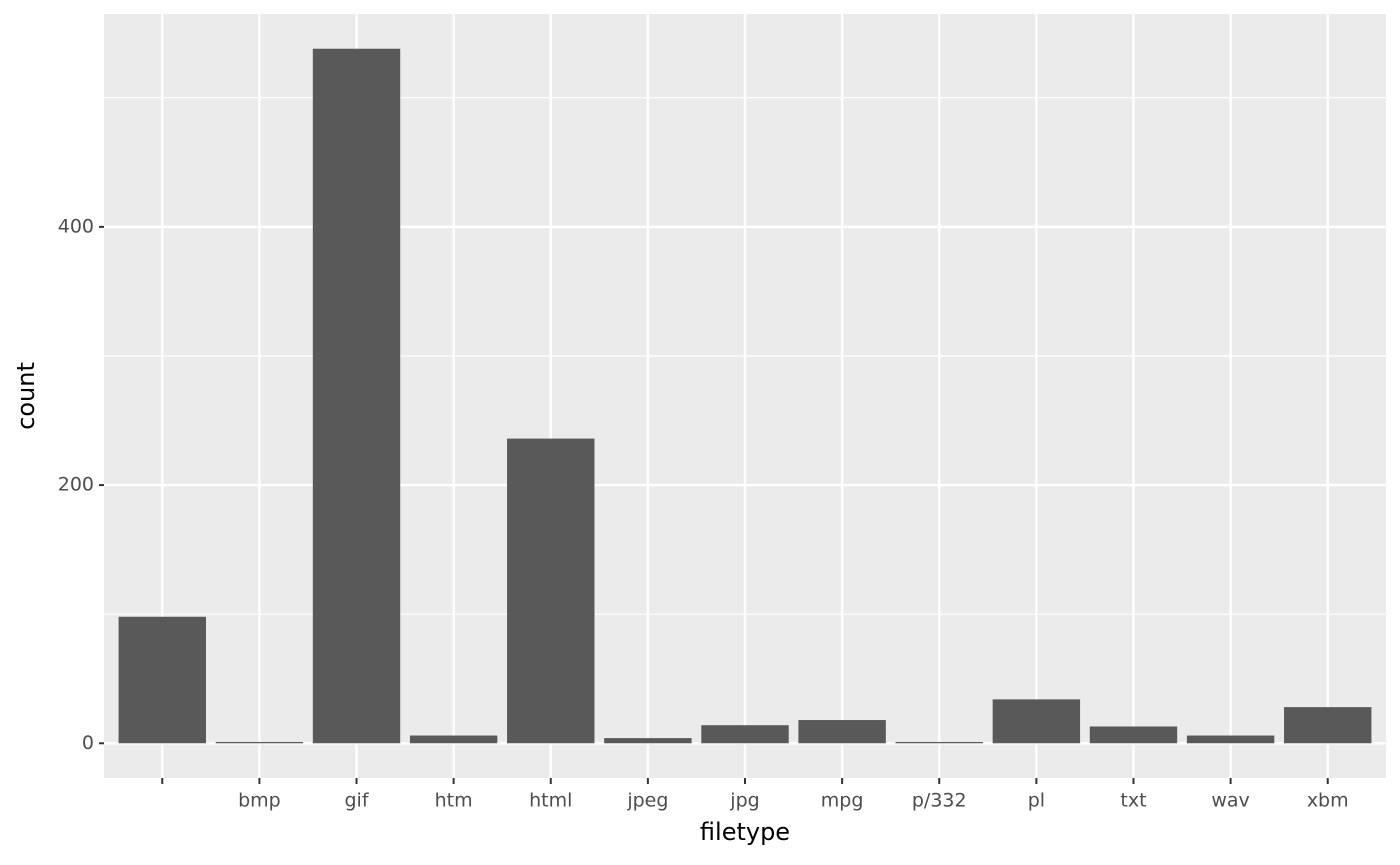 Image resolution: width=1400 pixels, height=865 pixels. Describe the element at coordinates (76, 485) in the screenshot. I see `y-tick-label: 200` at that location.